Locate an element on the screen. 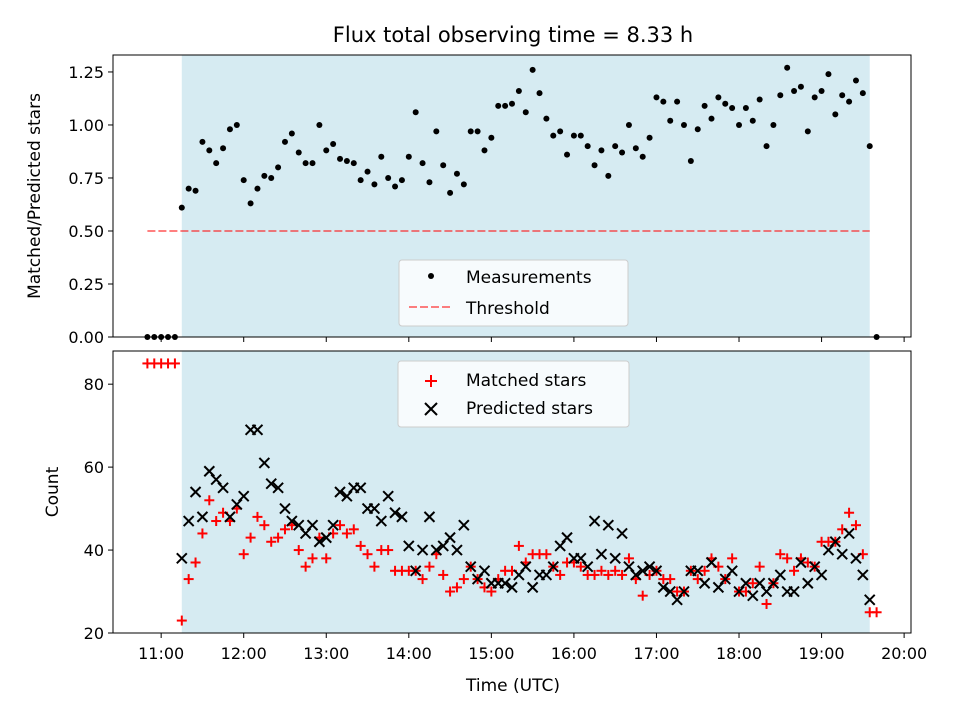 The width and height of the screenshot is (960, 720). legend-measurements-marker is located at coordinates (431, 276).